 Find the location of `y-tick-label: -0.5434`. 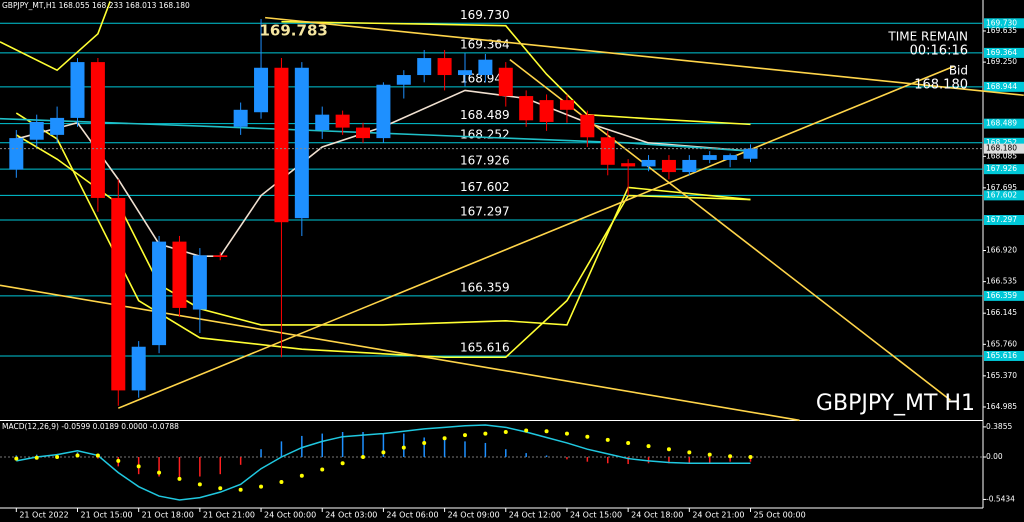

y-tick-label: -0.5434 is located at coordinates (1000, 498).